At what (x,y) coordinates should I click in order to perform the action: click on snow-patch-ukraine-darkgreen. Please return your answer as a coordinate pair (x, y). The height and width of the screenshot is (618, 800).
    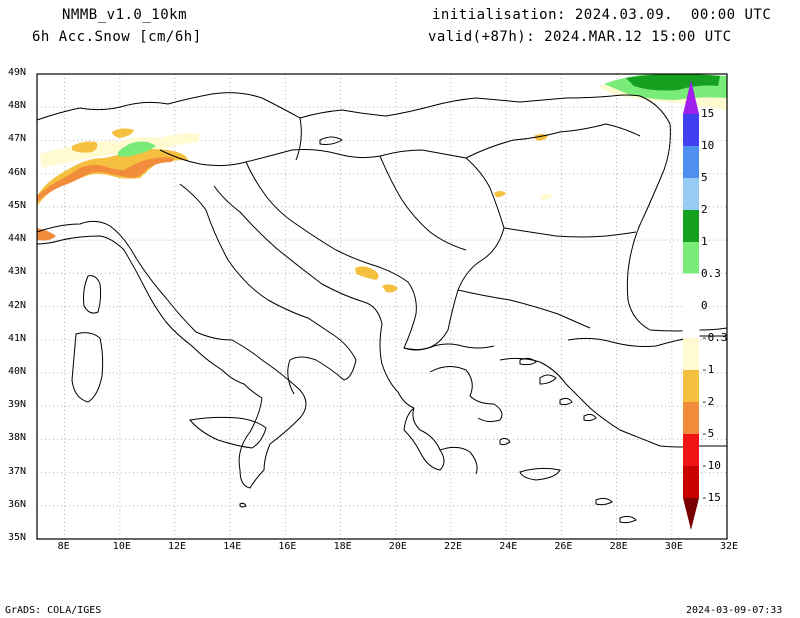
    Looking at the image, I should click on (673, 82).